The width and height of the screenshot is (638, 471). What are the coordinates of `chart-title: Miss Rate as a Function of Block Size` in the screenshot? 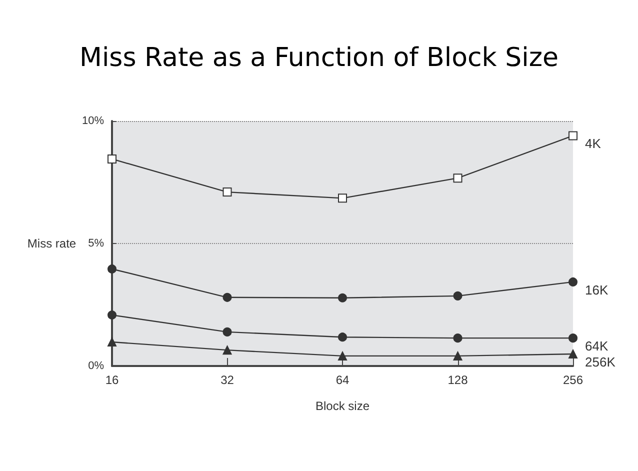 It's located at (319, 58).